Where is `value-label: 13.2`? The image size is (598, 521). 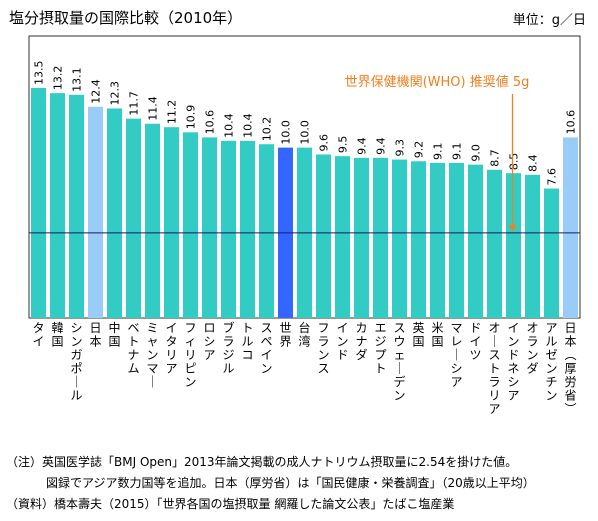 value-label: 13.2 is located at coordinates (58, 78).